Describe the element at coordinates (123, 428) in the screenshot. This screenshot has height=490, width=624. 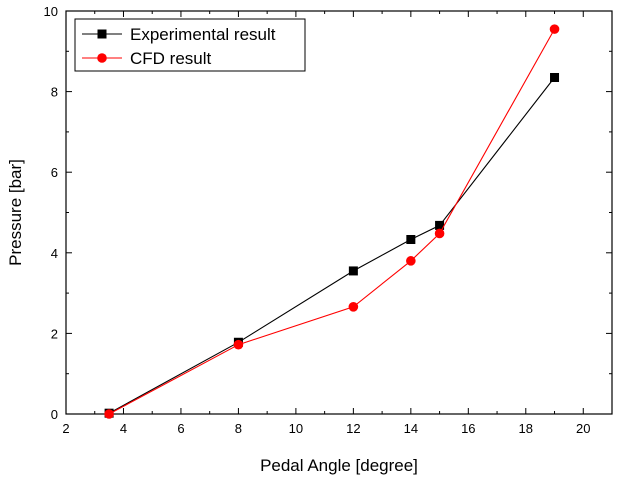
I see `x-tick-label: 4` at that location.